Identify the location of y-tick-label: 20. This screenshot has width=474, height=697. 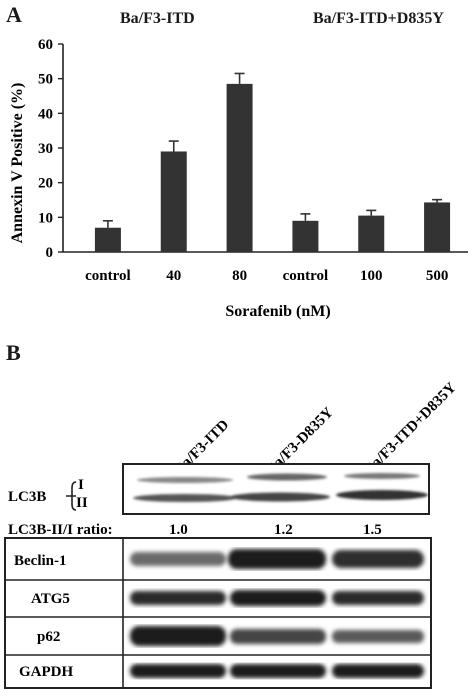
(45, 184).